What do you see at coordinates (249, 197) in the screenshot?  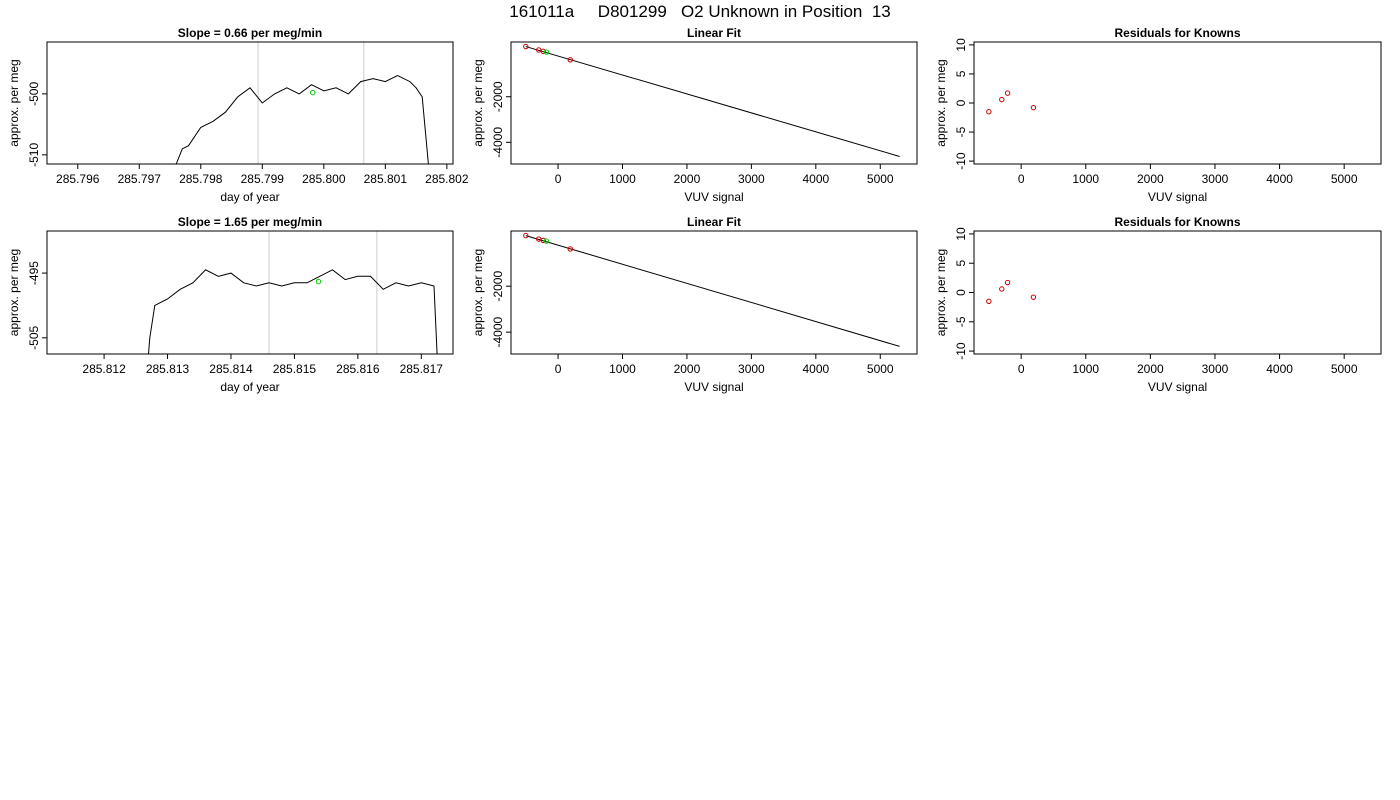 I see `x-axis-label: day of year` at bounding box center [249, 197].